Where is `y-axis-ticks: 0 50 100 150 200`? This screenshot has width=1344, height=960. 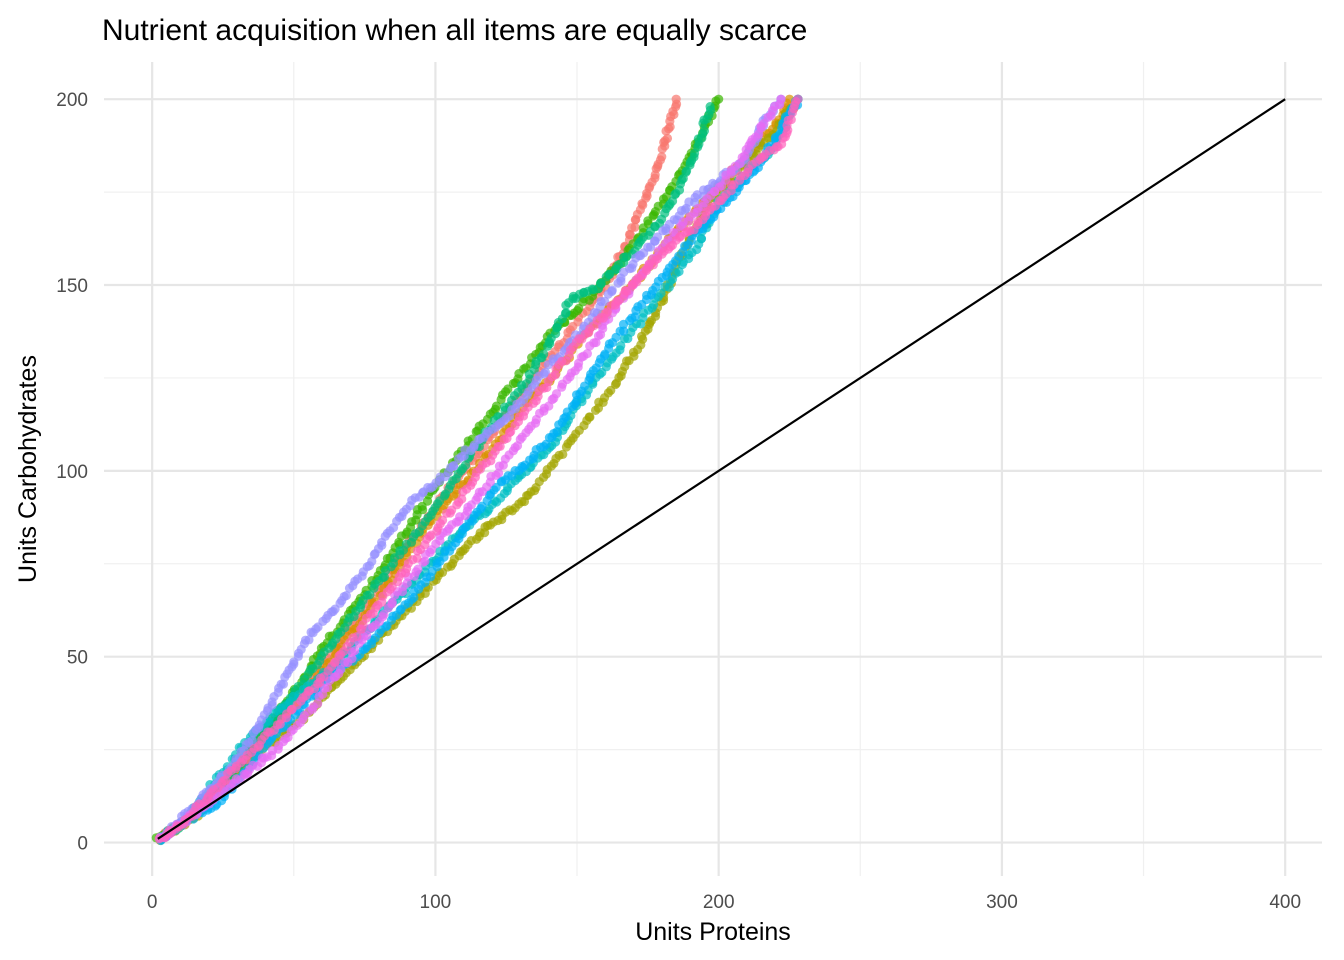 y-axis-ticks: 0 50 100 150 200 is located at coordinates (72, 472).